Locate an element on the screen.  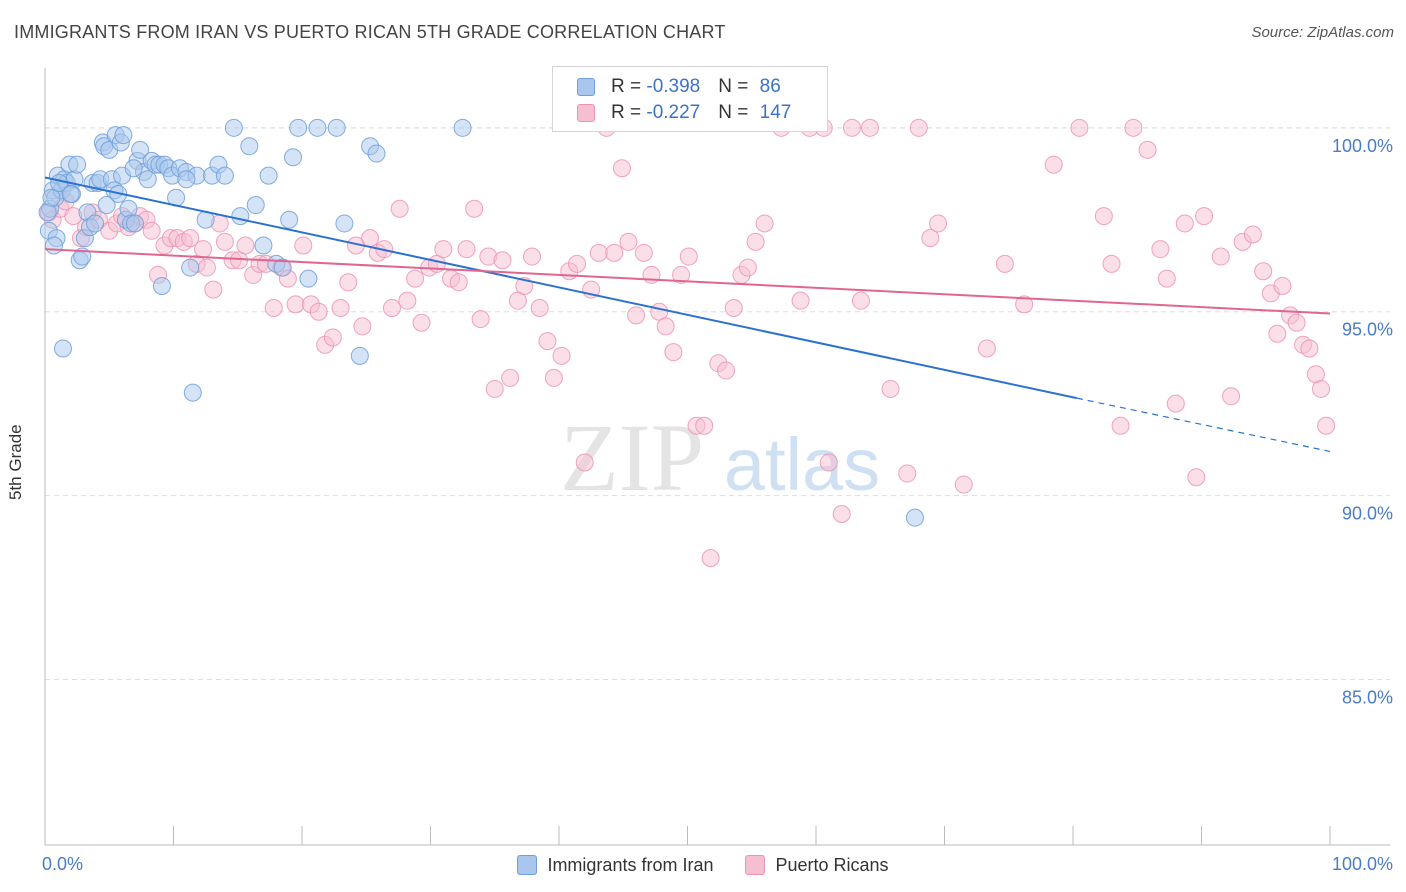
legend-swatch-blue is located at coordinates (527, 865).